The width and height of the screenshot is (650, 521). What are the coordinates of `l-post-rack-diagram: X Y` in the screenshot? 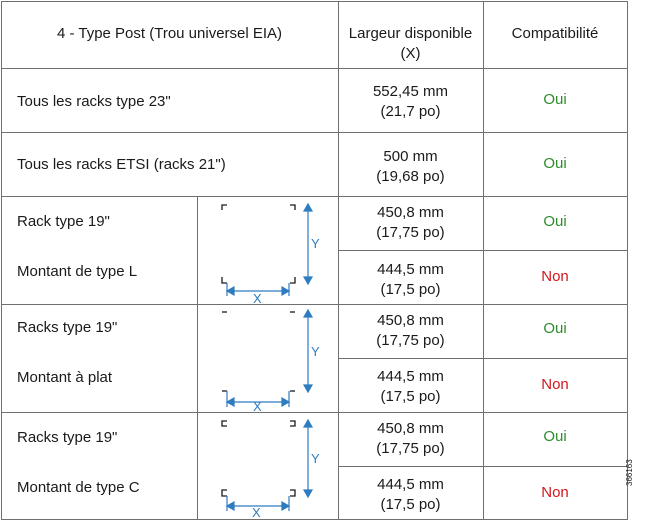 It's located at (270, 254).